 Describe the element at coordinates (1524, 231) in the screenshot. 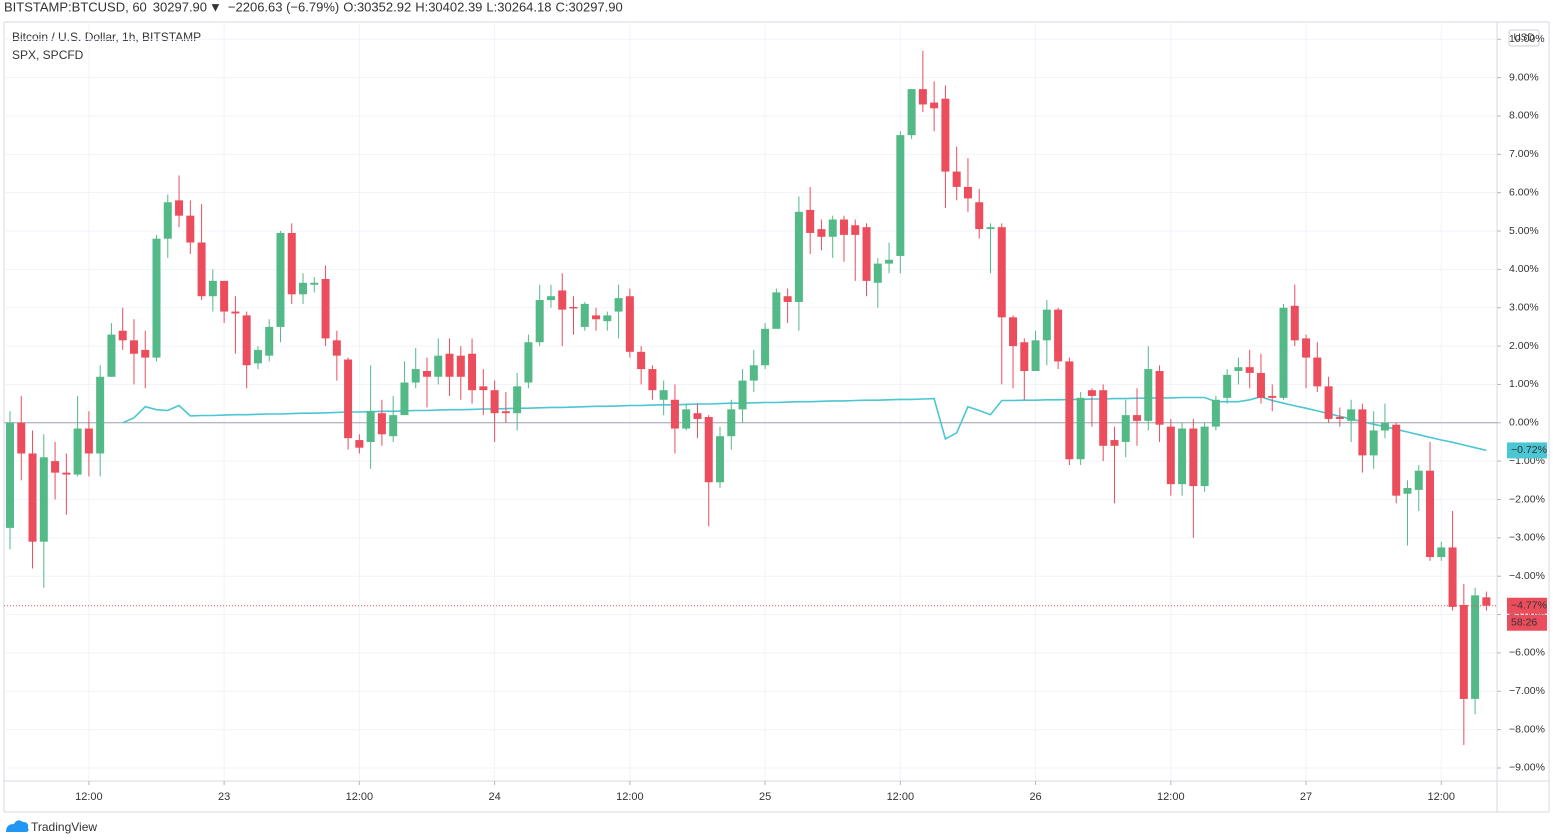

I see `y-tick-label: 5.00%` at that location.